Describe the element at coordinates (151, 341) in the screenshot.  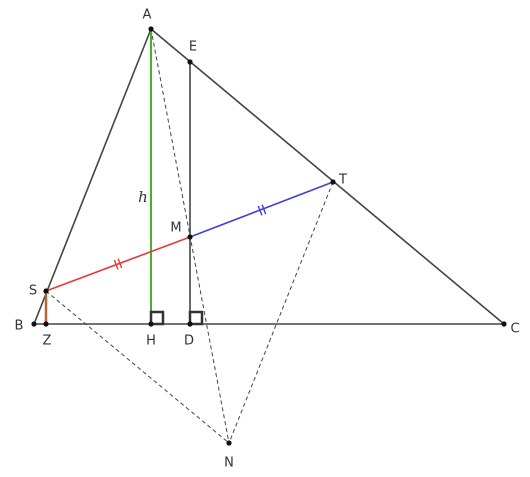
I see `point-label: H` at that location.